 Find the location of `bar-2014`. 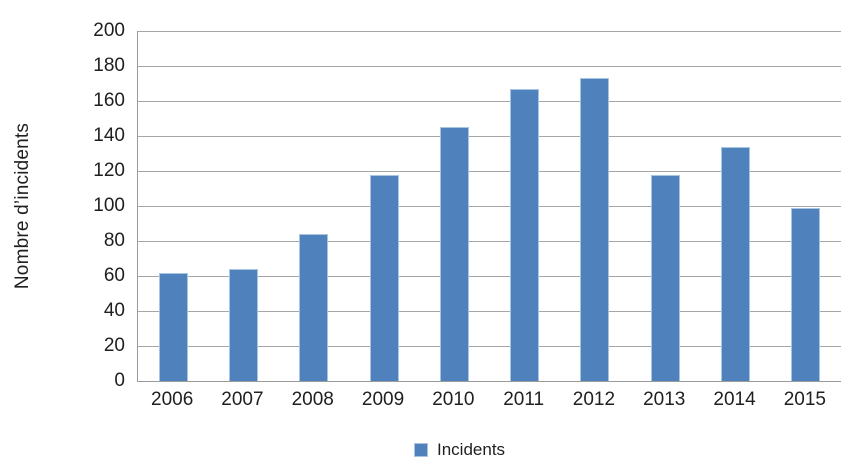

bar-2014 is located at coordinates (736, 263).